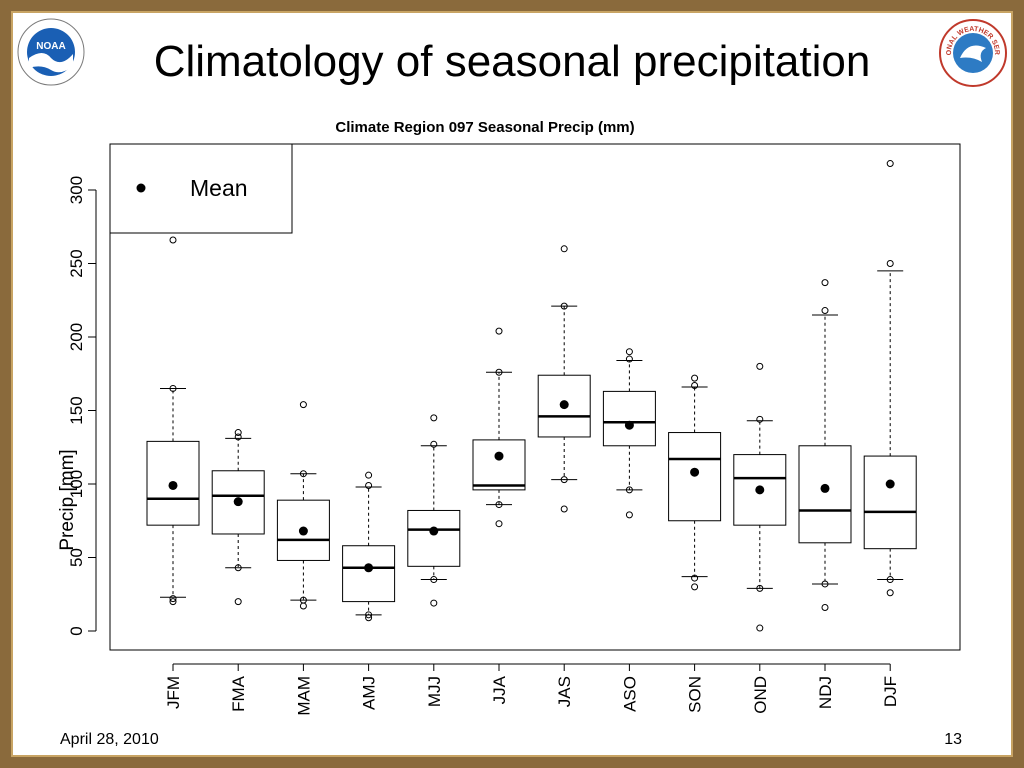 Image resolution: width=1024 pixels, height=768 pixels. I want to click on x-tick-label: MAM, so click(303, 696).